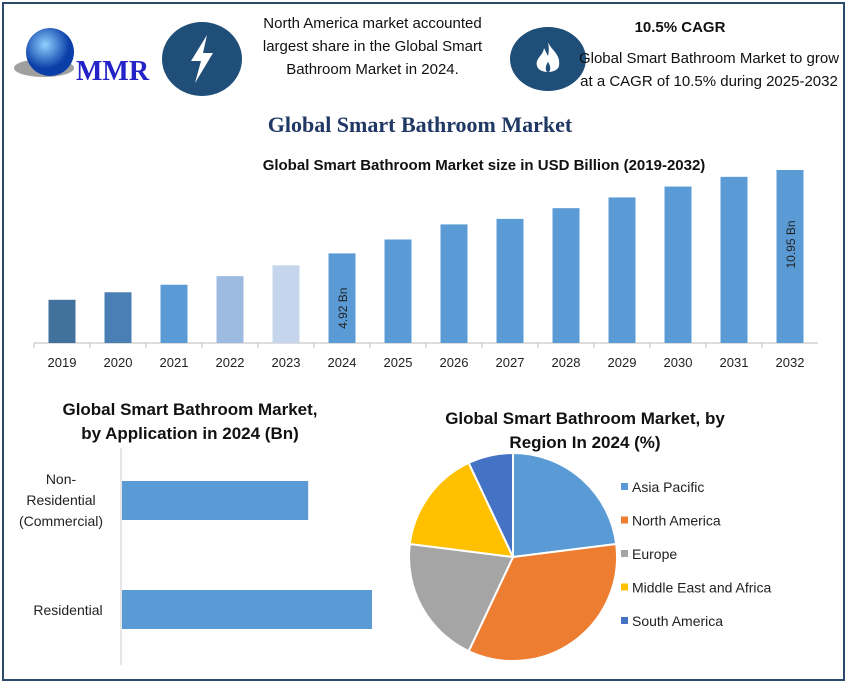 This screenshot has height=689, width=851. What do you see at coordinates (286, 362) in the screenshot?
I see `x-tick-label: 2023` at bounding box center [286, 362].